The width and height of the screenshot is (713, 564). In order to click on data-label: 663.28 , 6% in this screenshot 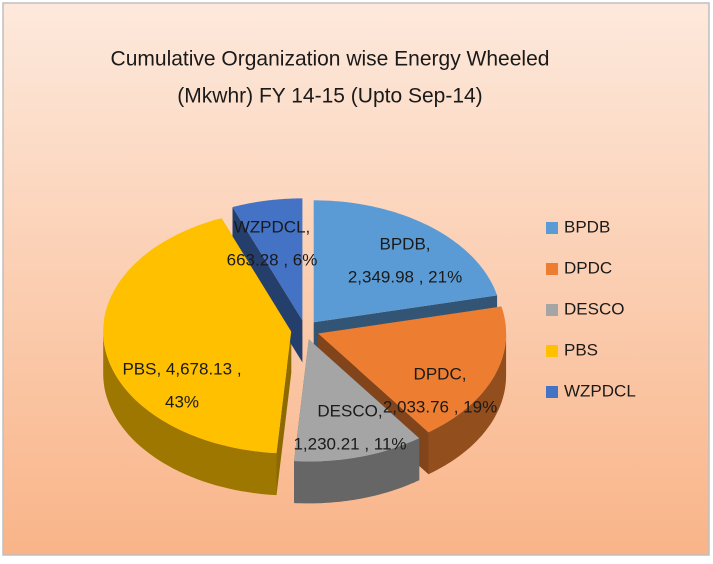, I will do `click(272, 259)`.